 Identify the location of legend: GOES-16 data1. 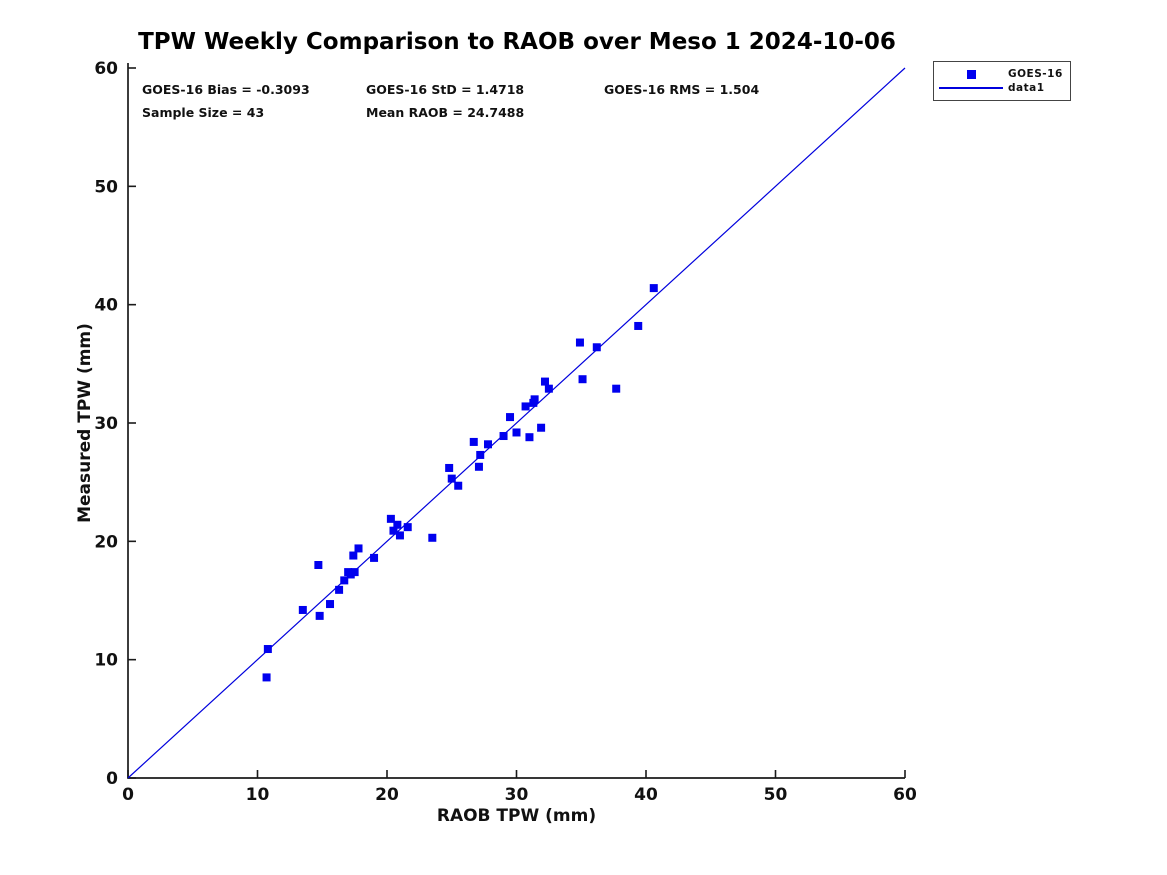
(1002, 81).